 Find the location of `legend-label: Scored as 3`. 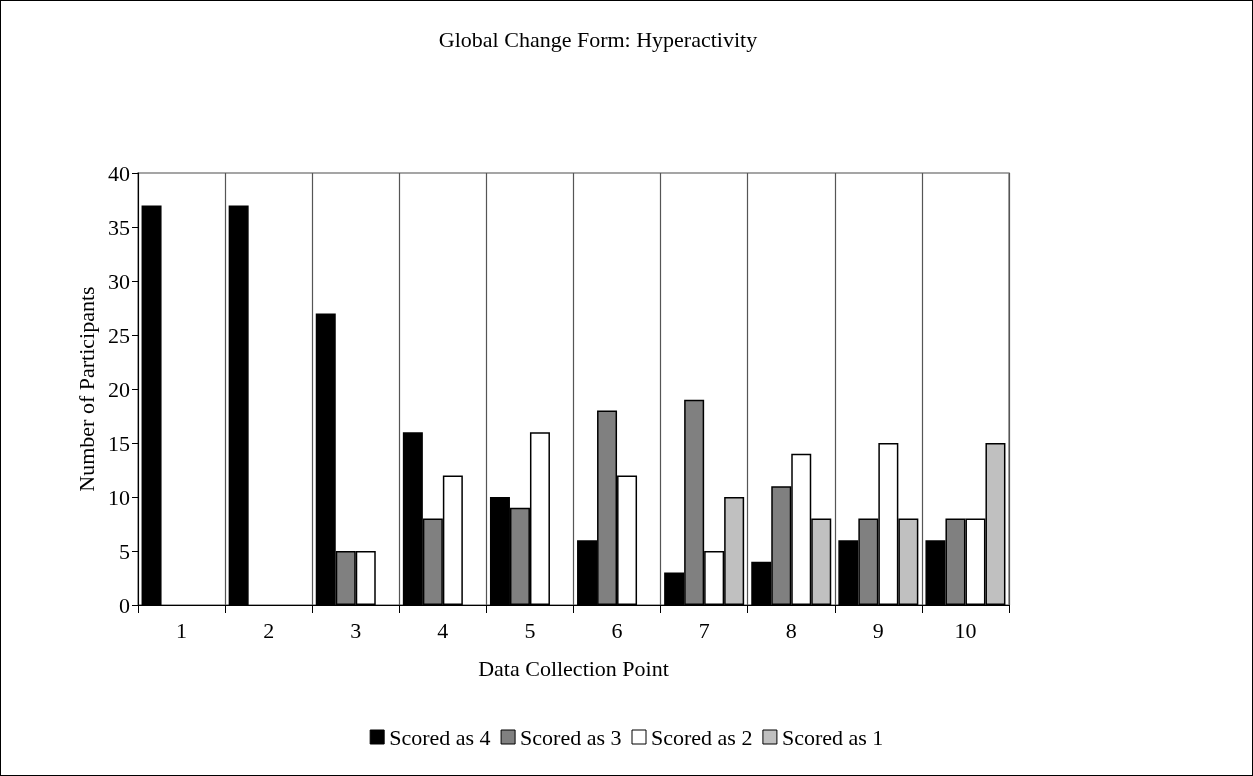

legend-label: Scored as 3 is located at coordinates (571, 737).